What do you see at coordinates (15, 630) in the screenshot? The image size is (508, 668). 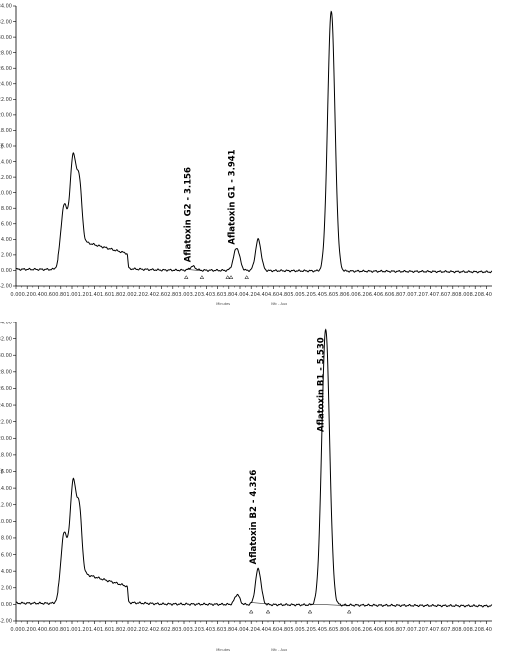 I see `x-tick-label: 0.00` at bounding box center [15, 630].